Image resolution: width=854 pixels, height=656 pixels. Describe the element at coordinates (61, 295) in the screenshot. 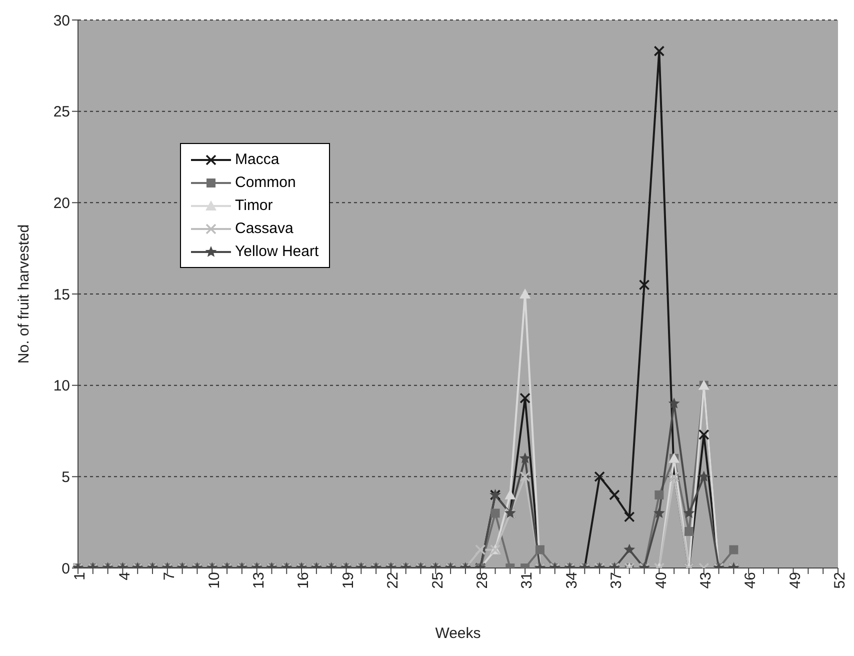

I see `y-tick-label: 15` at that location.